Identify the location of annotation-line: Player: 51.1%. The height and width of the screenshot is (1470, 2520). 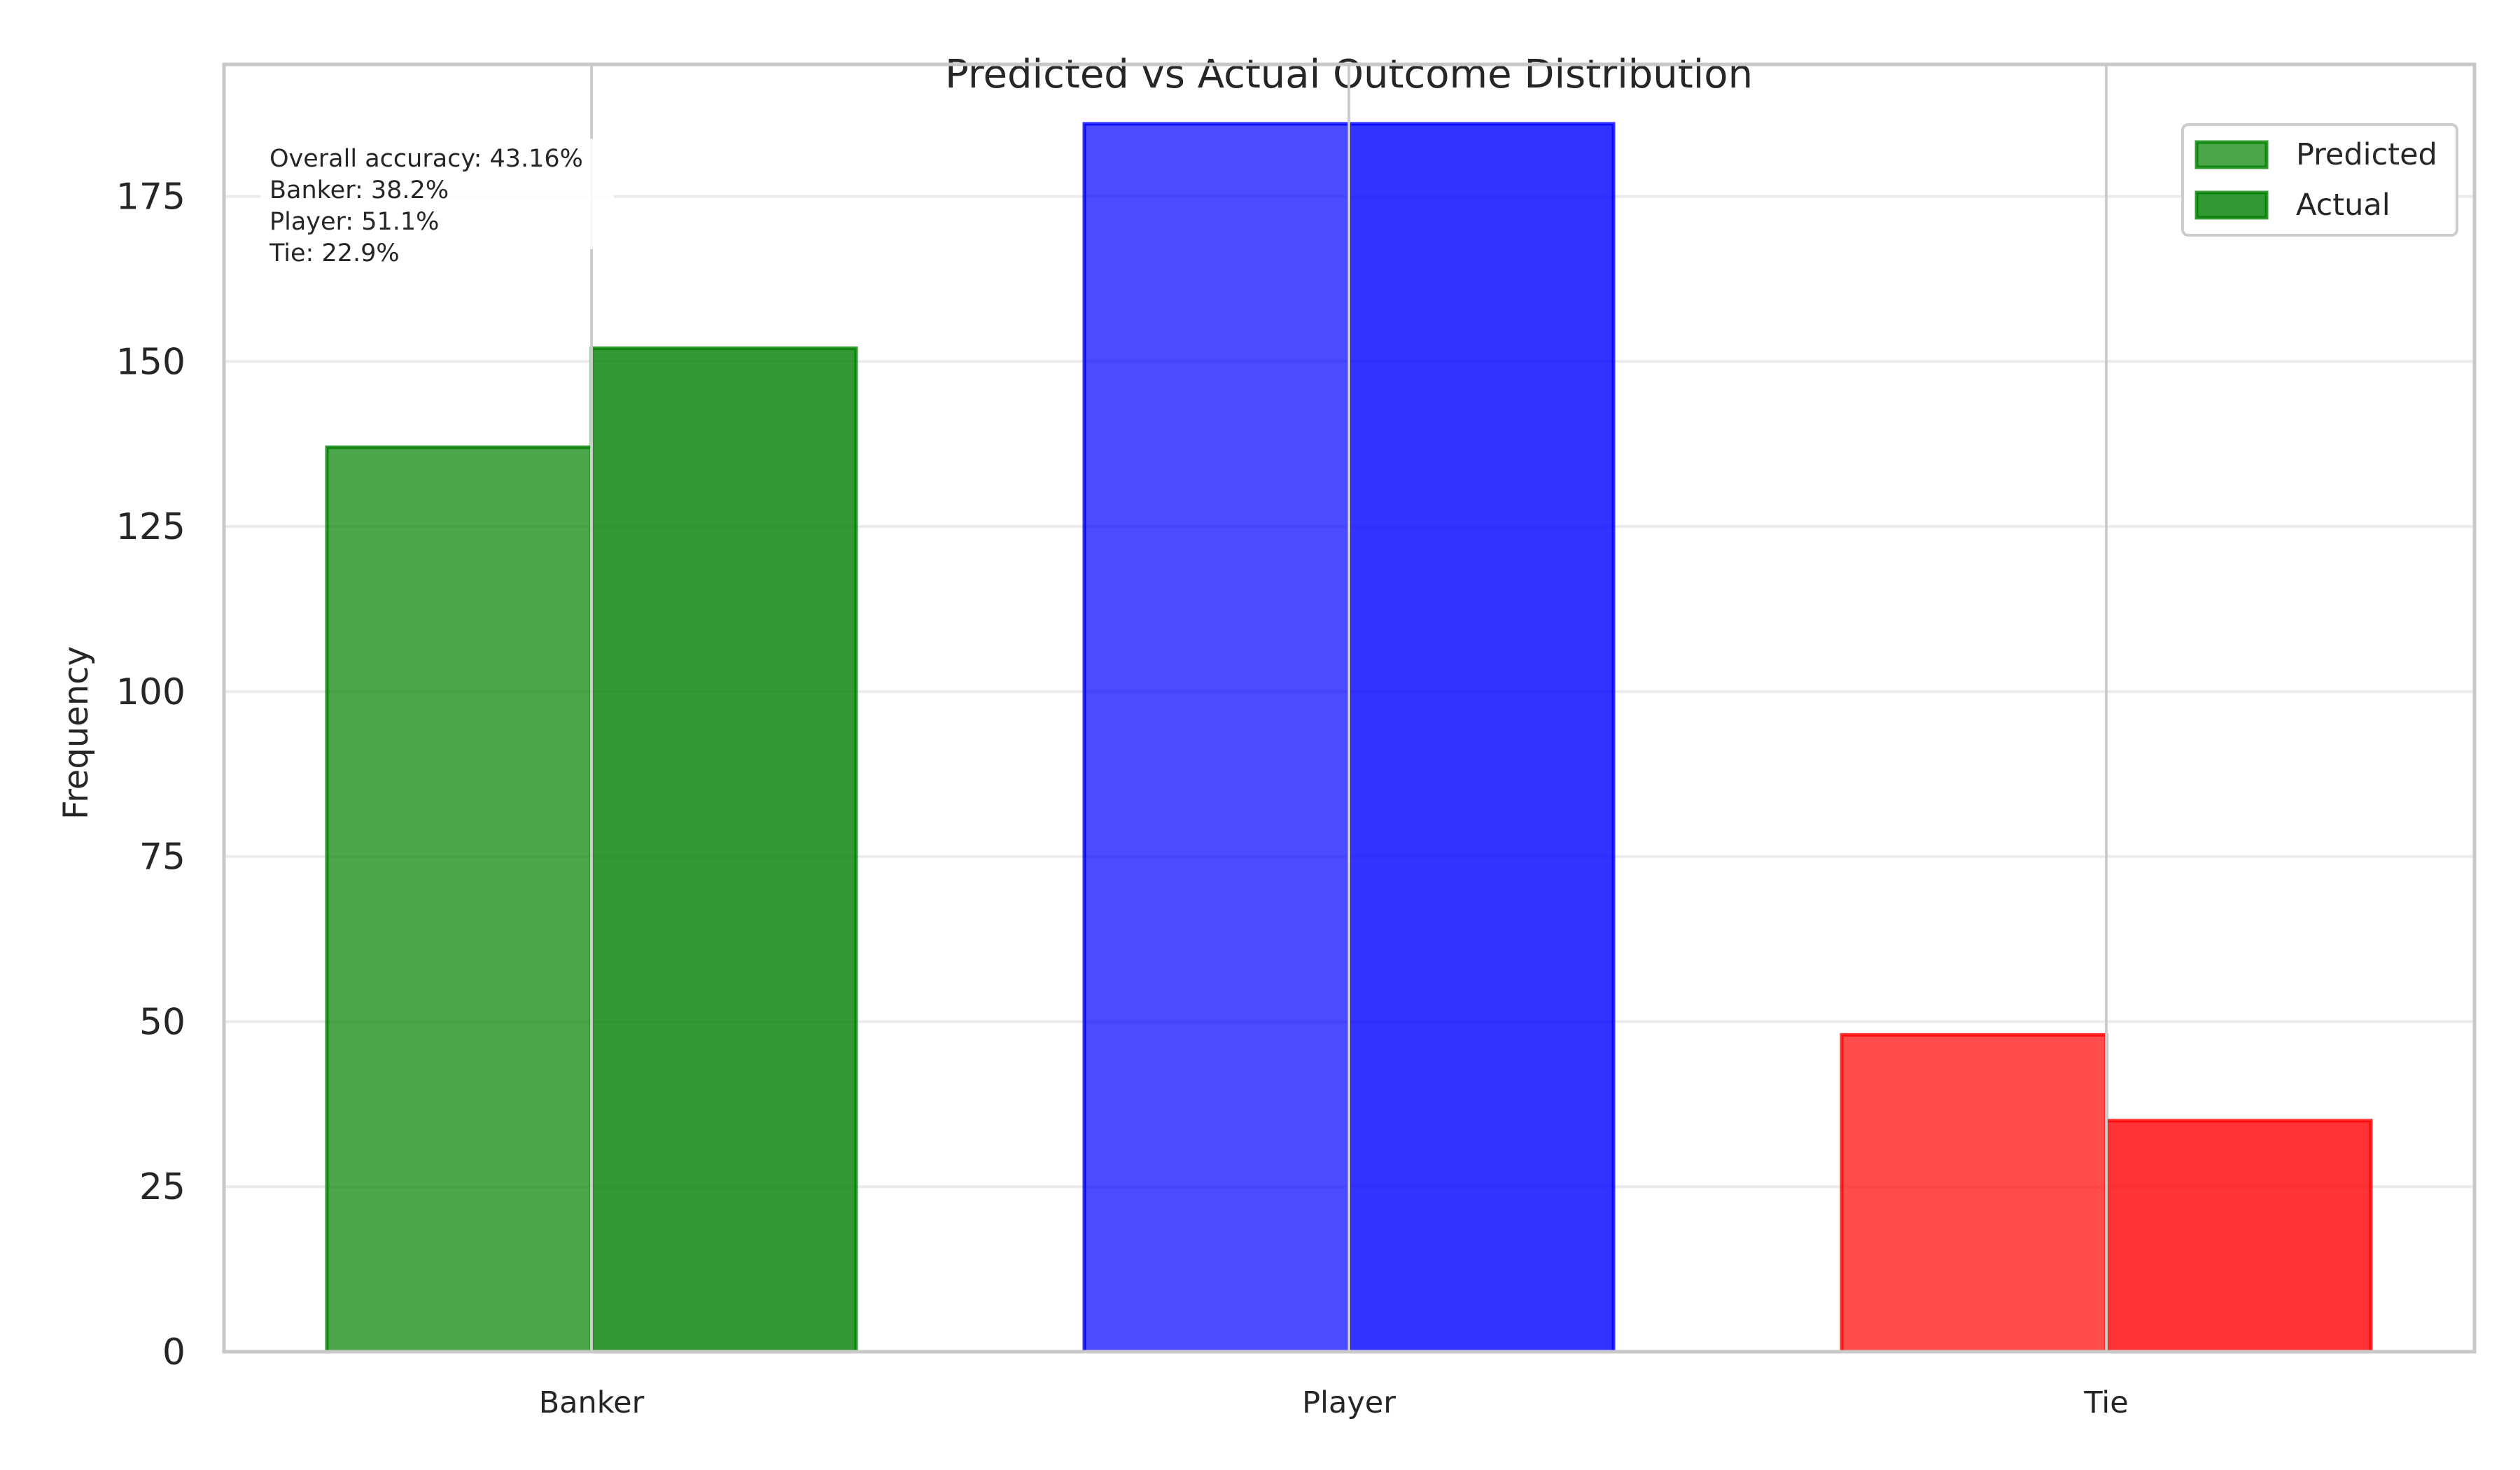
(354, 222).